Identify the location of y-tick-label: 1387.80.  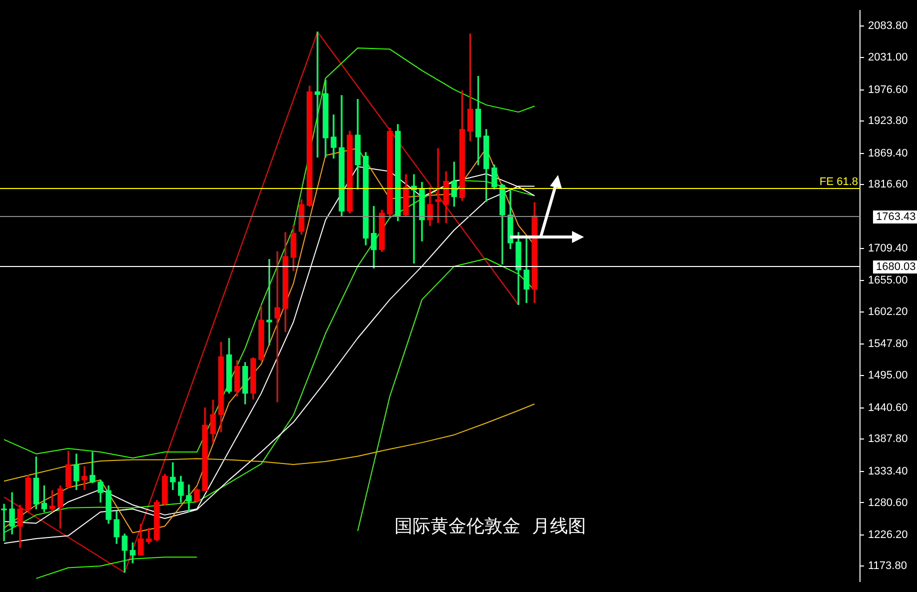
(888, 439).